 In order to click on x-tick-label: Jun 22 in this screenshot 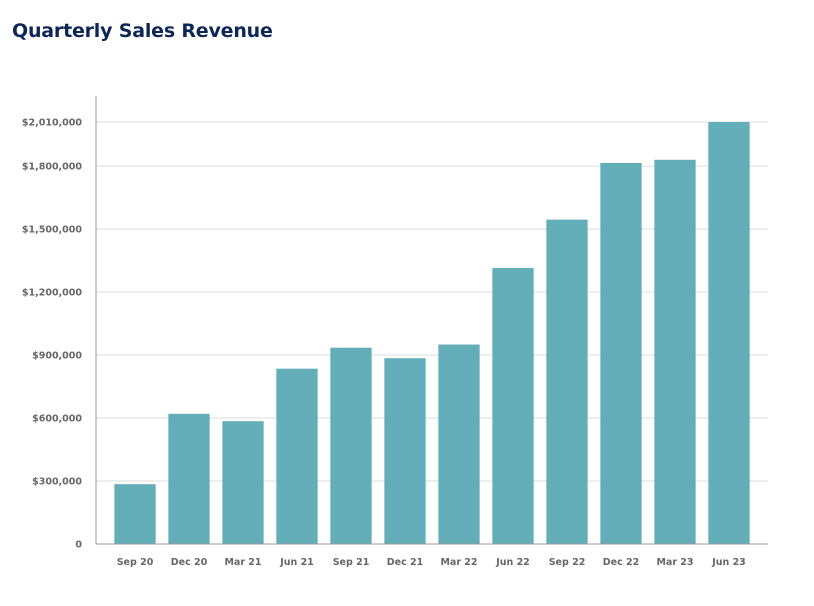, I will do `click(512, 562)`.